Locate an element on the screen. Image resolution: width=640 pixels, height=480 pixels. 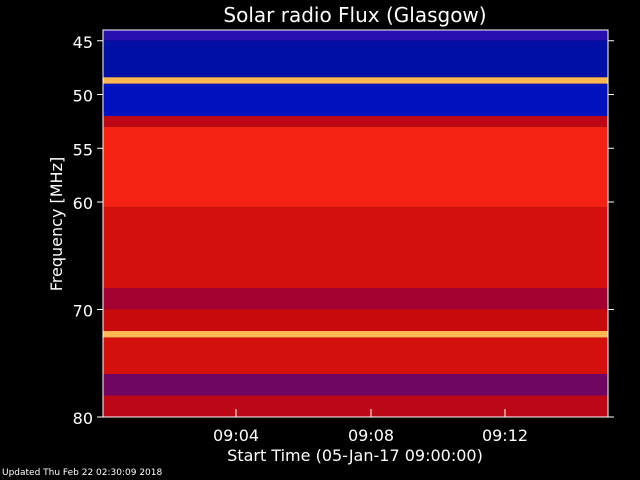
y-axis-label: Frequency [MHz] is located at coordinates (56, 224).